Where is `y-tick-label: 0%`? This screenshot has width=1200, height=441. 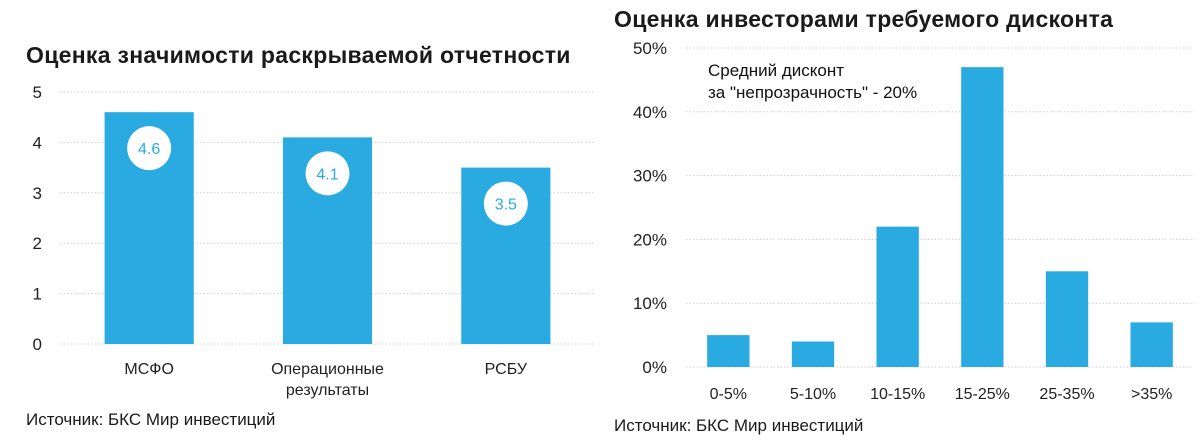 y-tick-label: 0% is located at coordinates (654, 367).